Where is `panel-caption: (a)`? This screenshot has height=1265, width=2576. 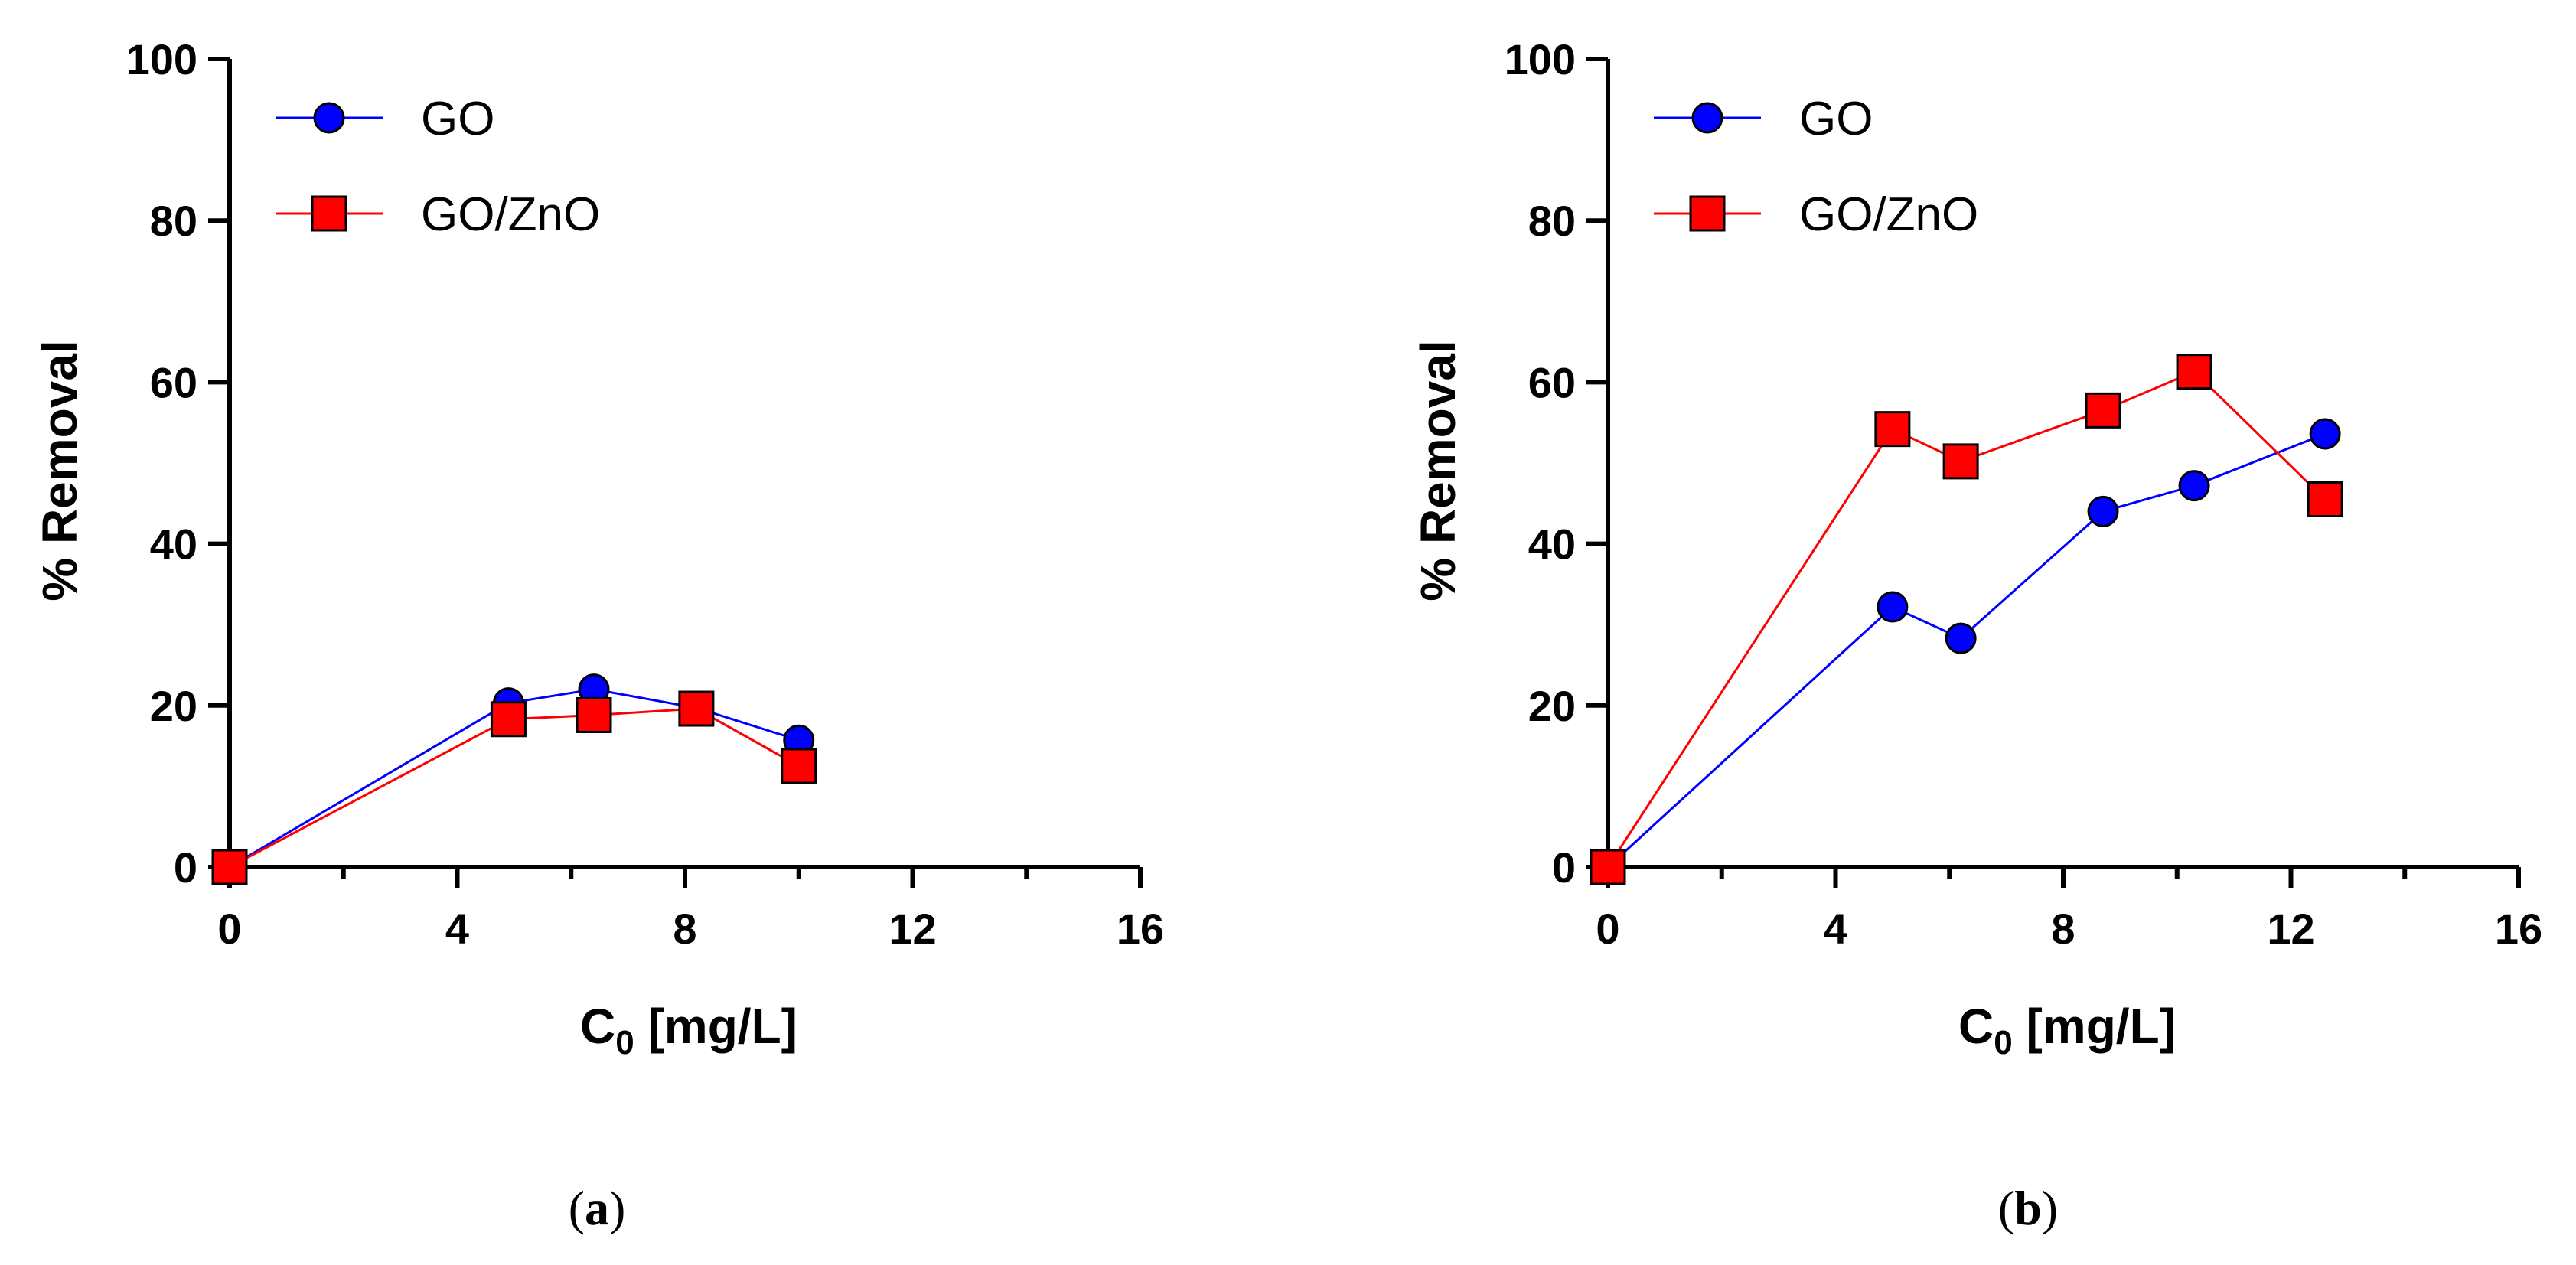
panel-caption: (a) is located at coordinates (597, 1208).